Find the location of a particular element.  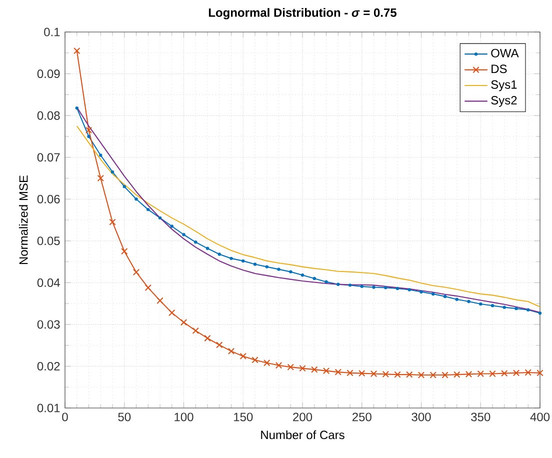

x-tick-label: 100 is located at coordinates (184, 417).